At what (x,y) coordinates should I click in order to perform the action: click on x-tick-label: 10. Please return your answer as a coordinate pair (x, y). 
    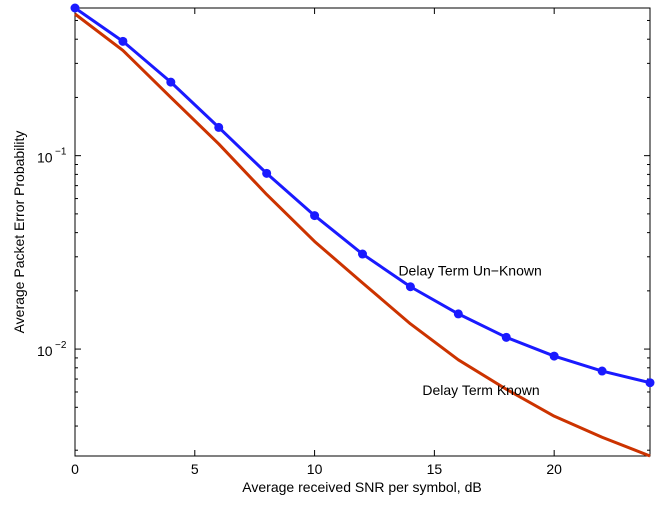
    Looking at the image, I should click on (315, 469).